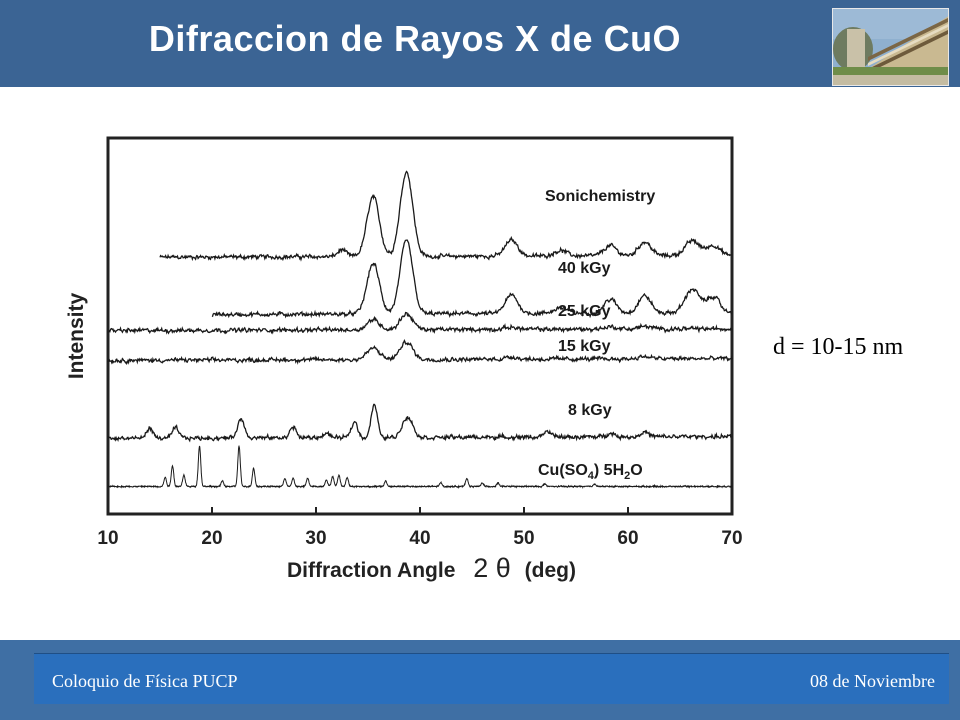 This screenshot has height=720, width=960. What do you see at coordinates (107, 538) in the screenshot?
I see `x-tick-label: 10` at bounding box center [107, 538].